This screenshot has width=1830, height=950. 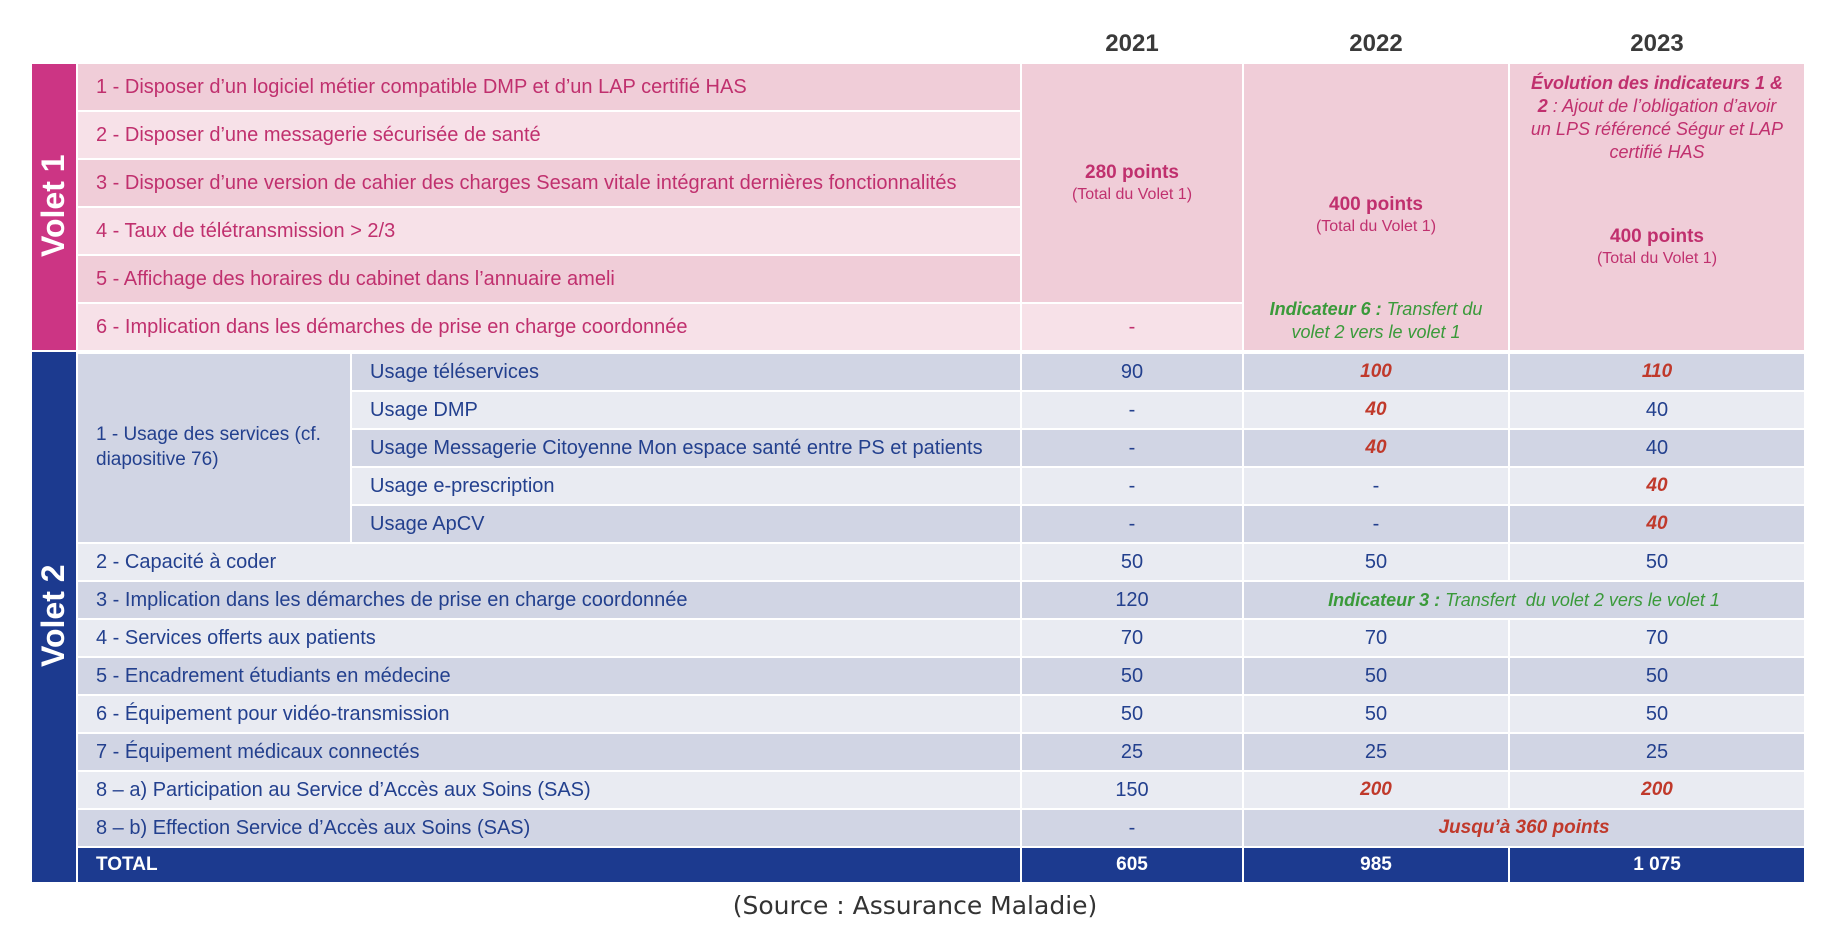 I want to click on year-header-2023: 2023, so click(x=1657, y=43).